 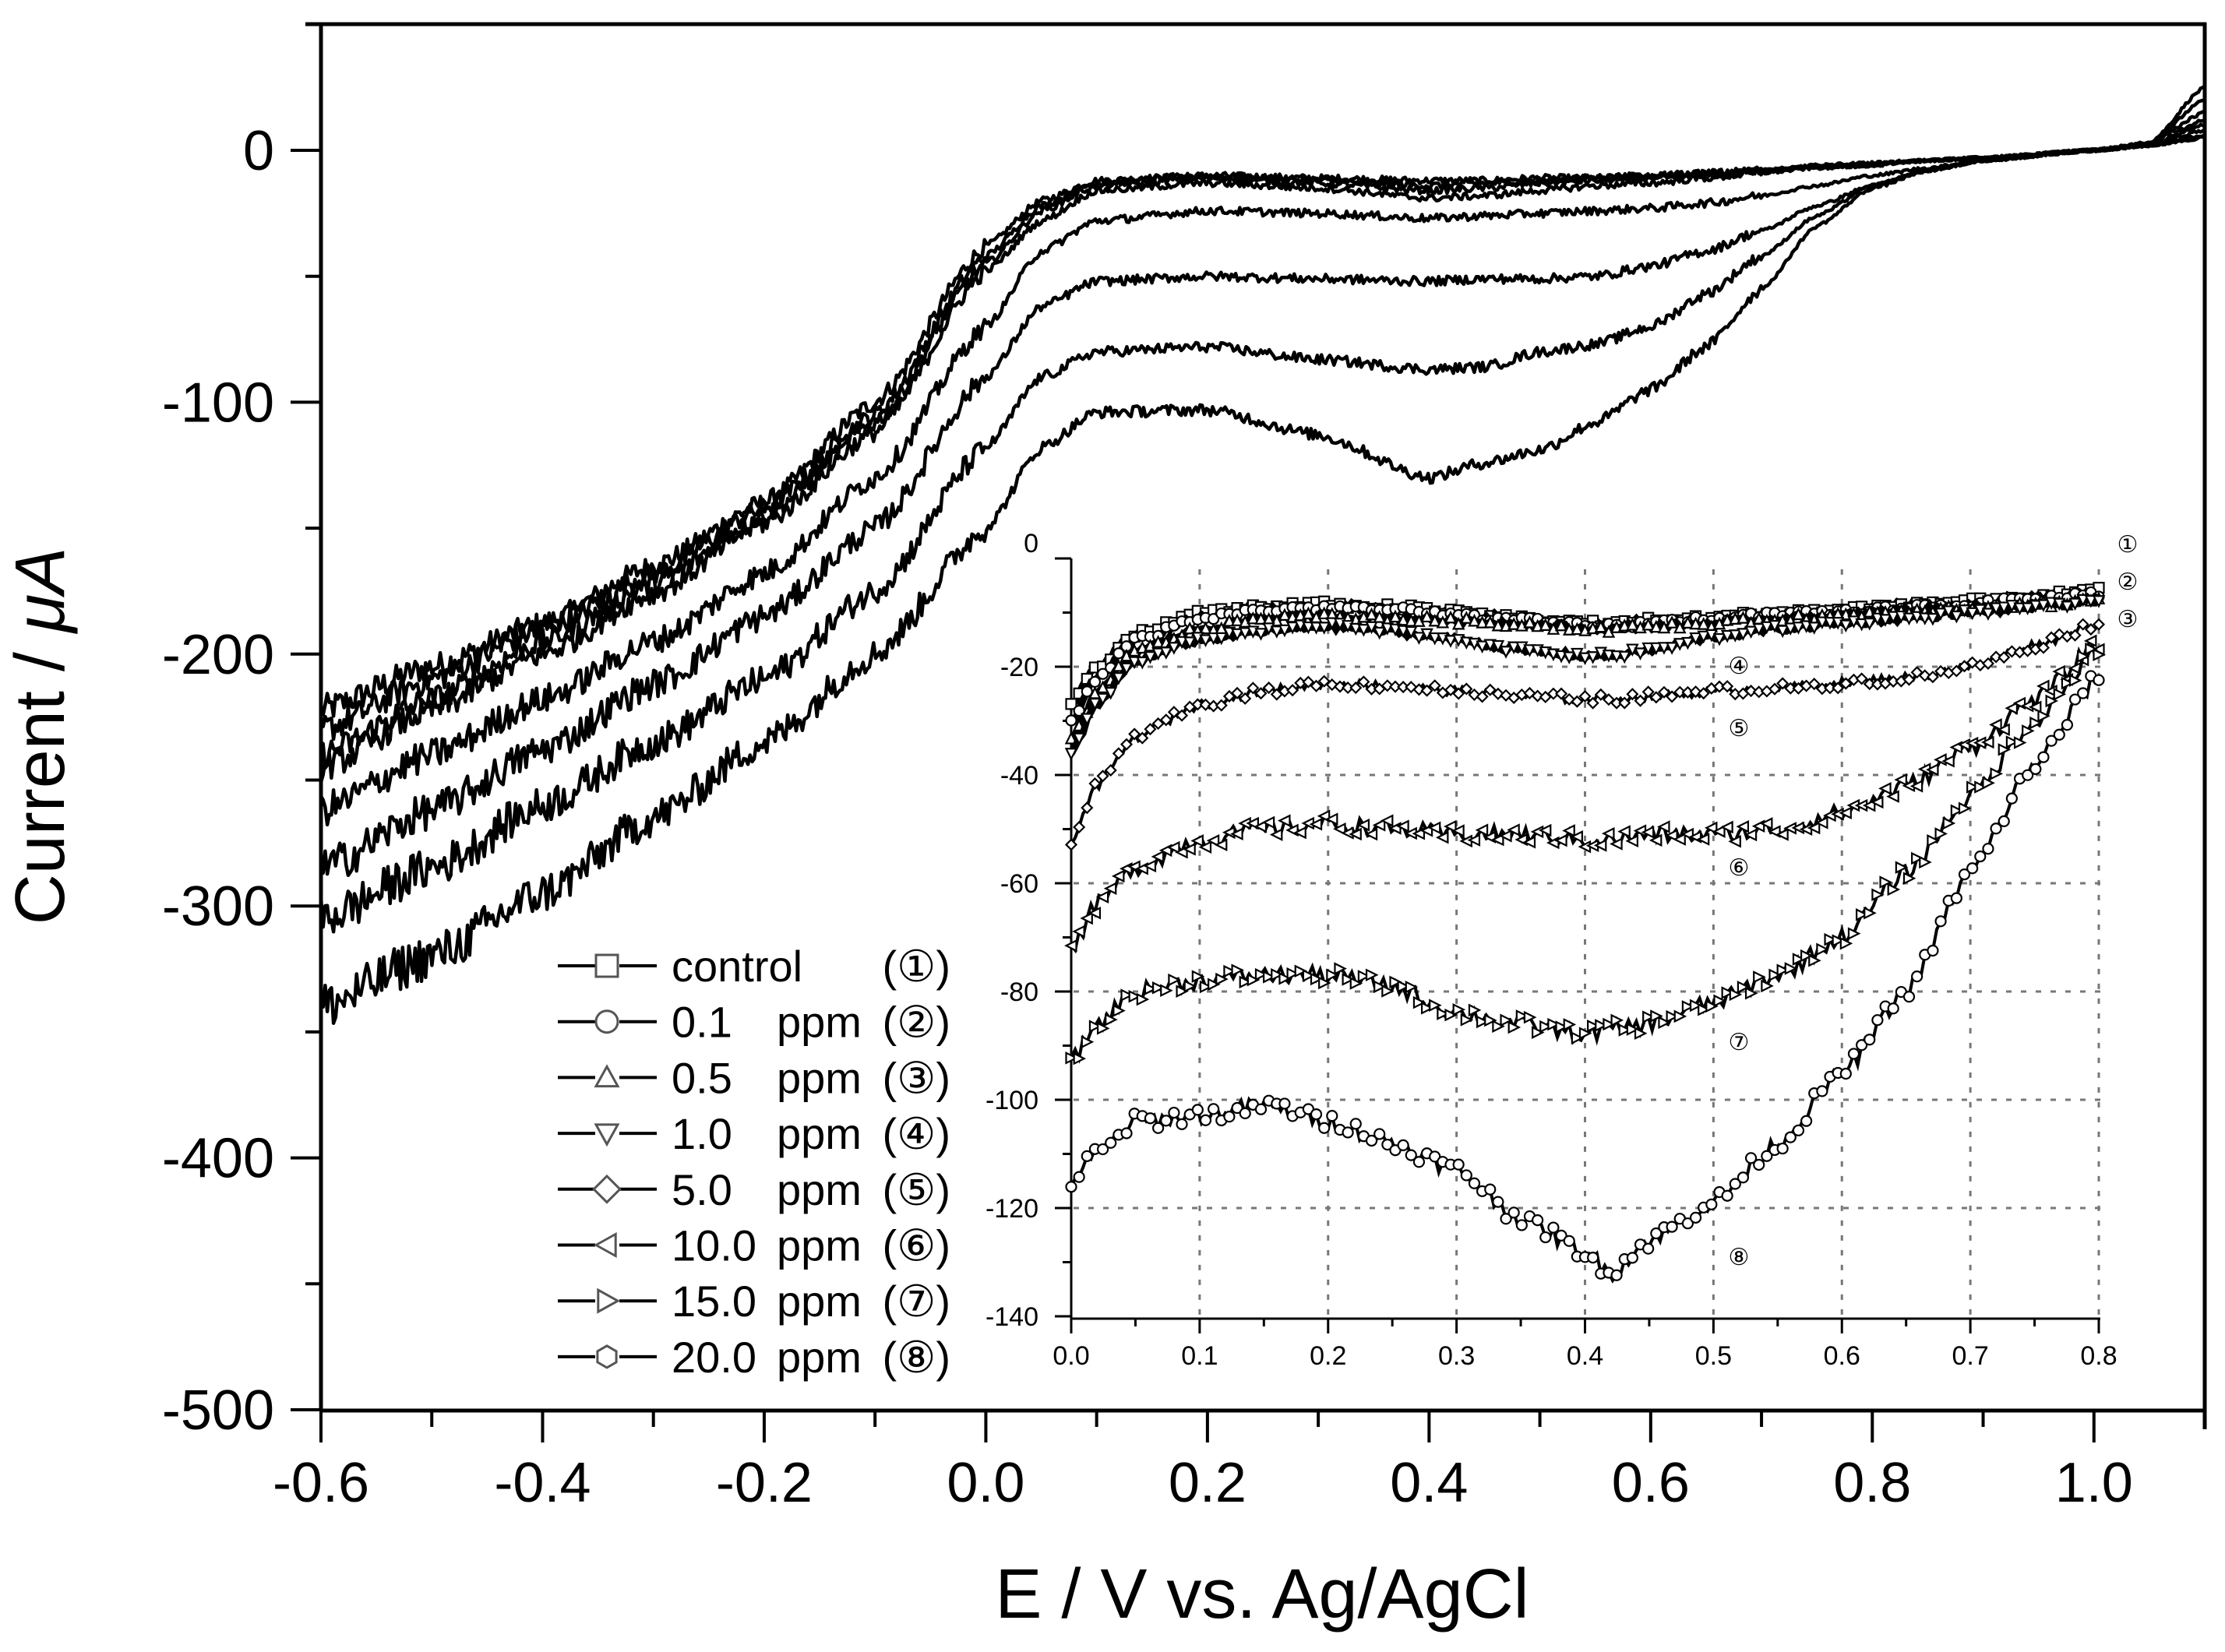 I want to click on x-tick-label: 0.0, so click(x=985, y=1483).